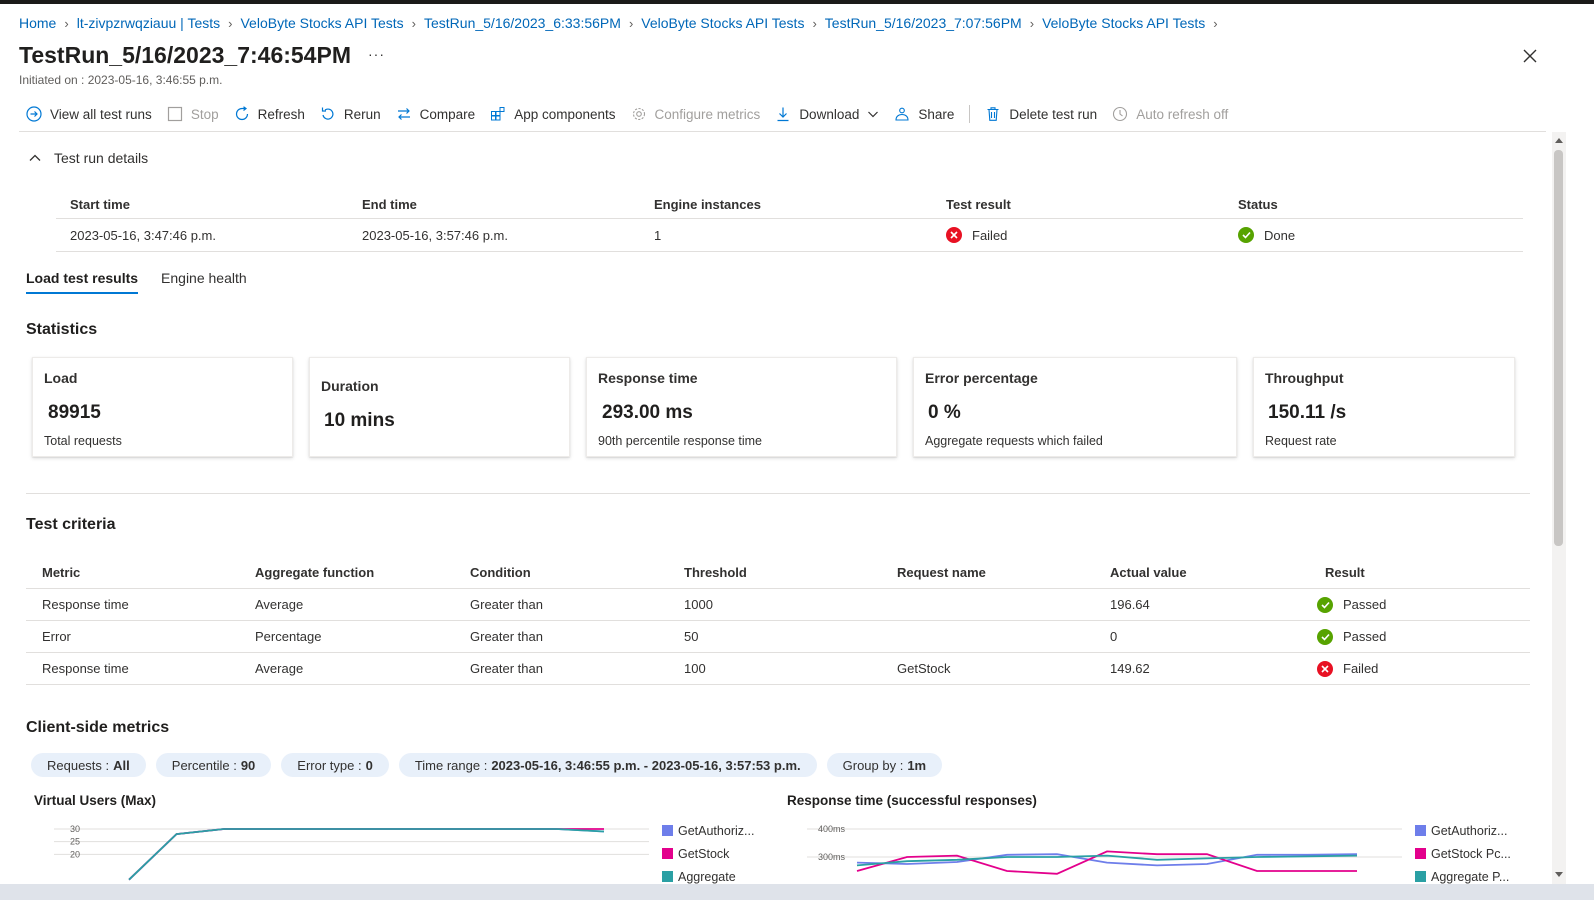 The width and height of the screenshot is (1594, 900). Describe the element at coordinates (1307, 412) in the screenshot. I see `stat-throughput-value: 150.11 /s` at that location.